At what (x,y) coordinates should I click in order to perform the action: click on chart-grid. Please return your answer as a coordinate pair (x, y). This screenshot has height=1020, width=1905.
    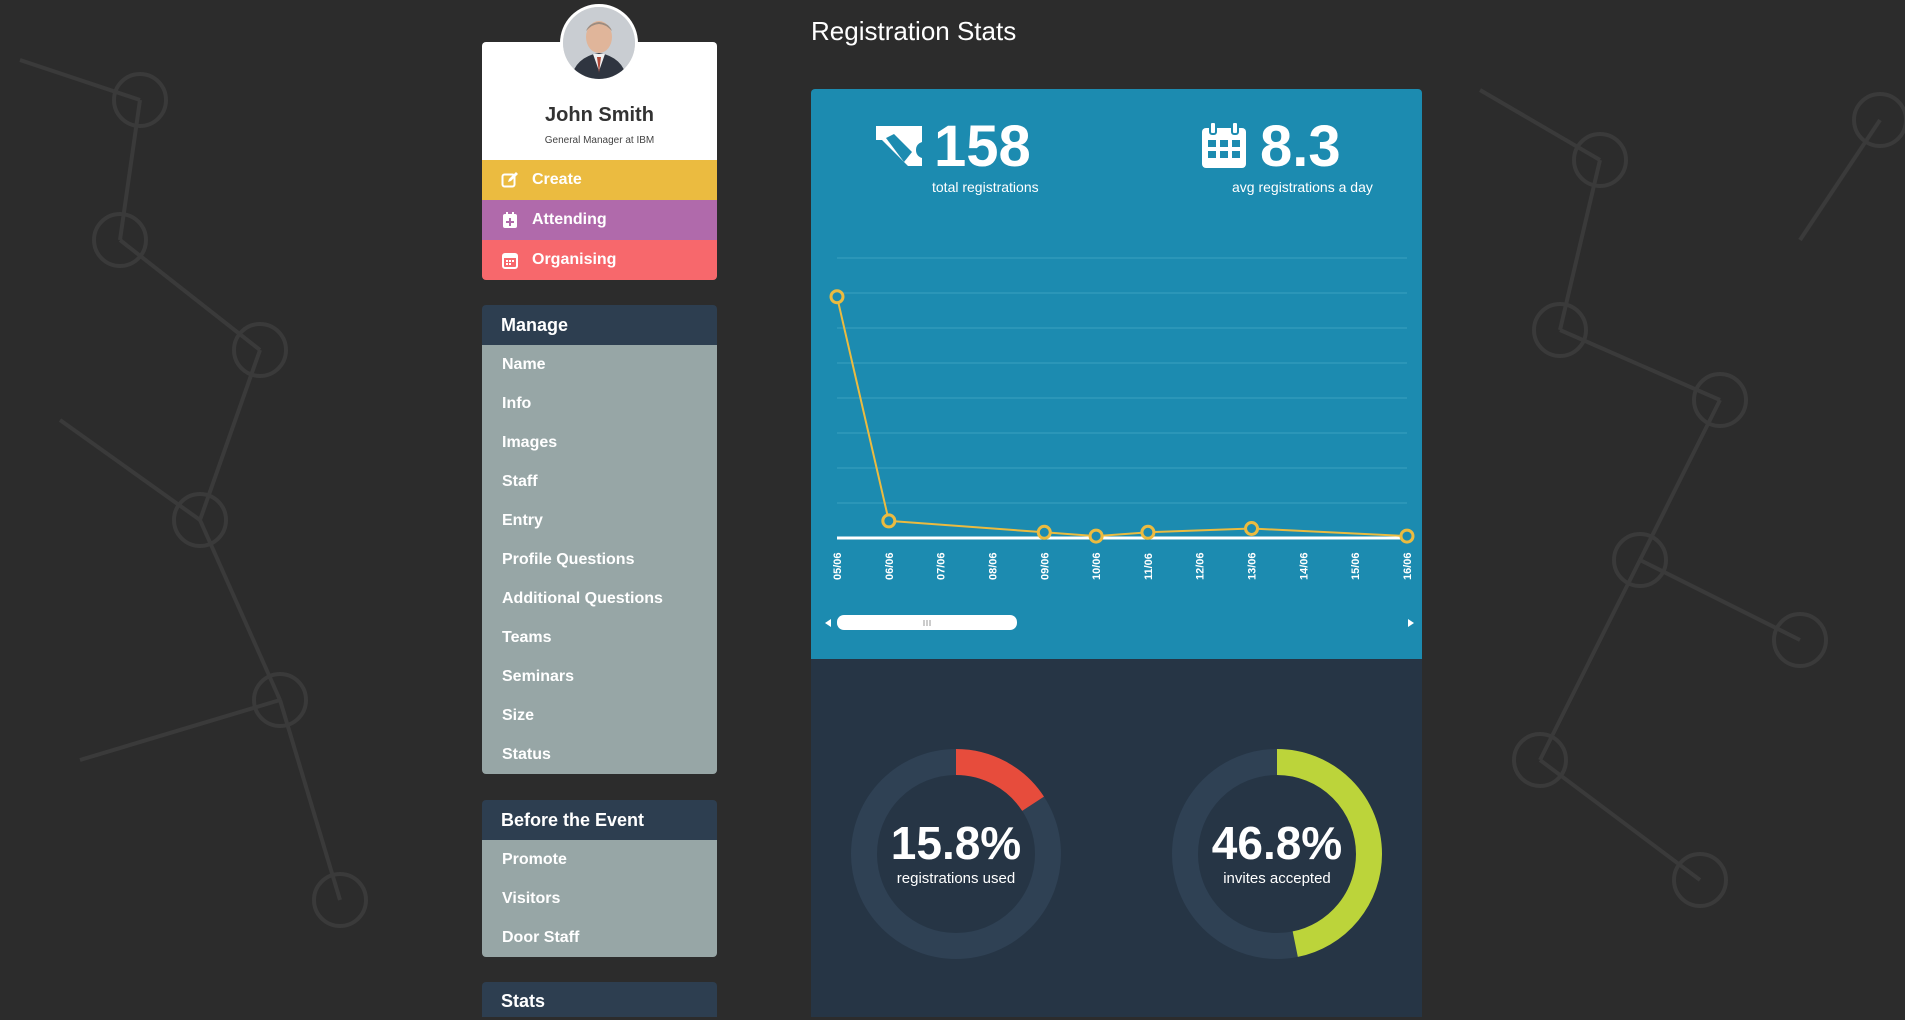
    Looking at the image, I should click on (1122, 380).